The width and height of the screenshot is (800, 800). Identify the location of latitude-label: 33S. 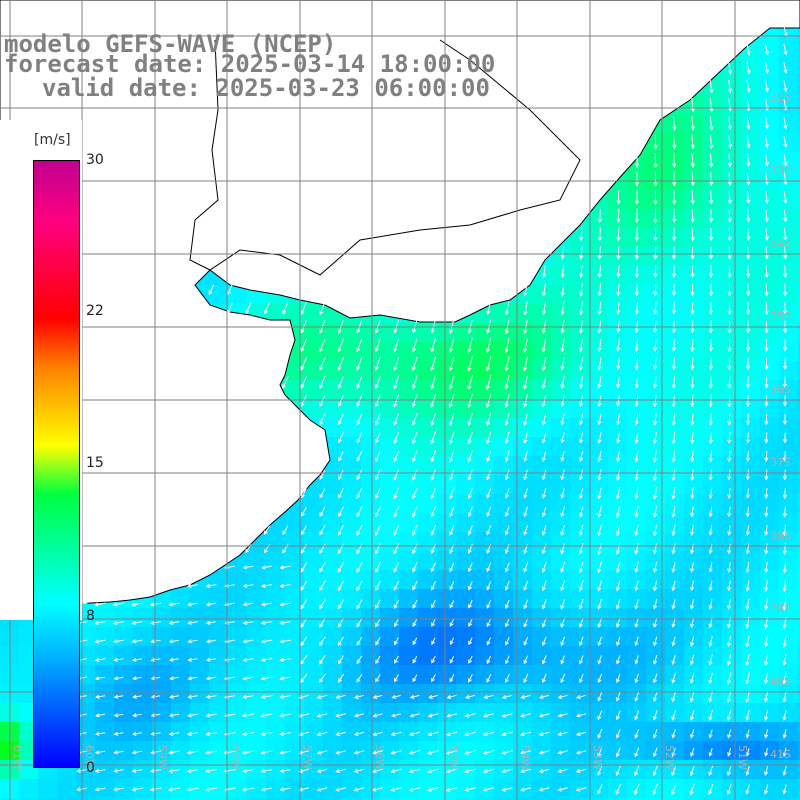
(780, 170).